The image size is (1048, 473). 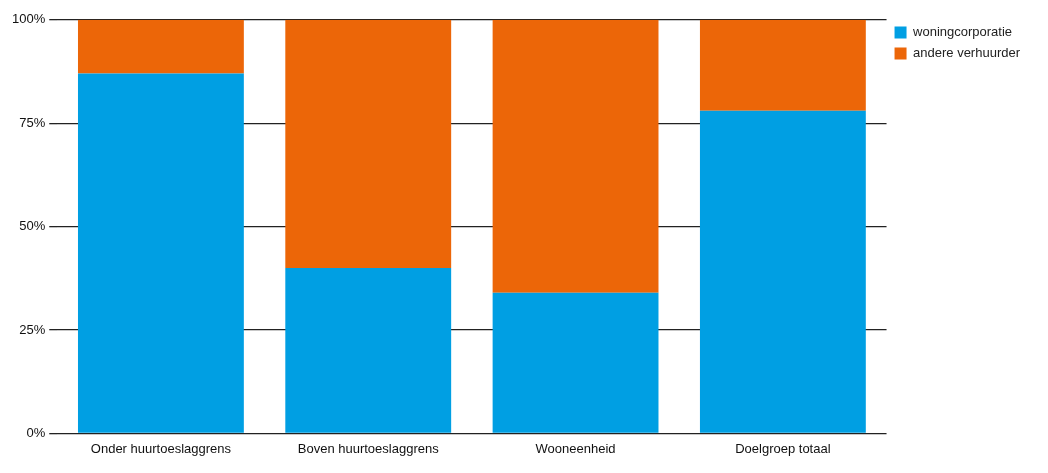 What do you see at coordinates (967, 53) in the screenshot?
I see `legend-label: andere verhuurder` at bounding box center [967, 53].